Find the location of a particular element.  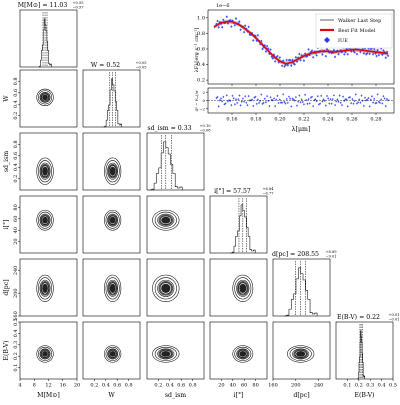

histogram-frame-sd_ism is located at coordinates (175, 161).